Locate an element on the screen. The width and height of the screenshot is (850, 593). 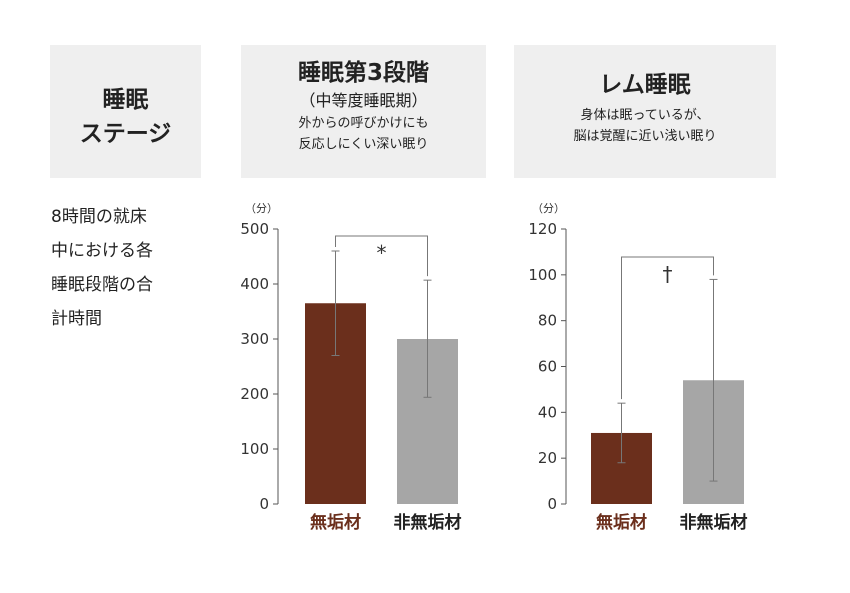
description-line: 睡眠段階の合 is located at coordinates (102, 285).